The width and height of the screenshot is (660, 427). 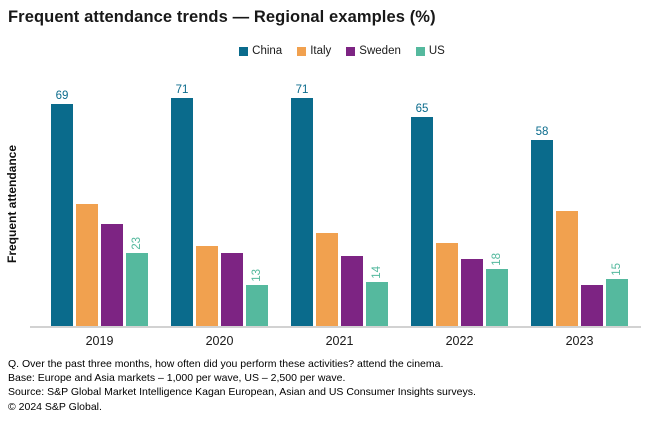 What do you see at coordinates (321, 51) in the screenshot?
I see `legend-label-italy: Italy` at bounding box center [321, 51].